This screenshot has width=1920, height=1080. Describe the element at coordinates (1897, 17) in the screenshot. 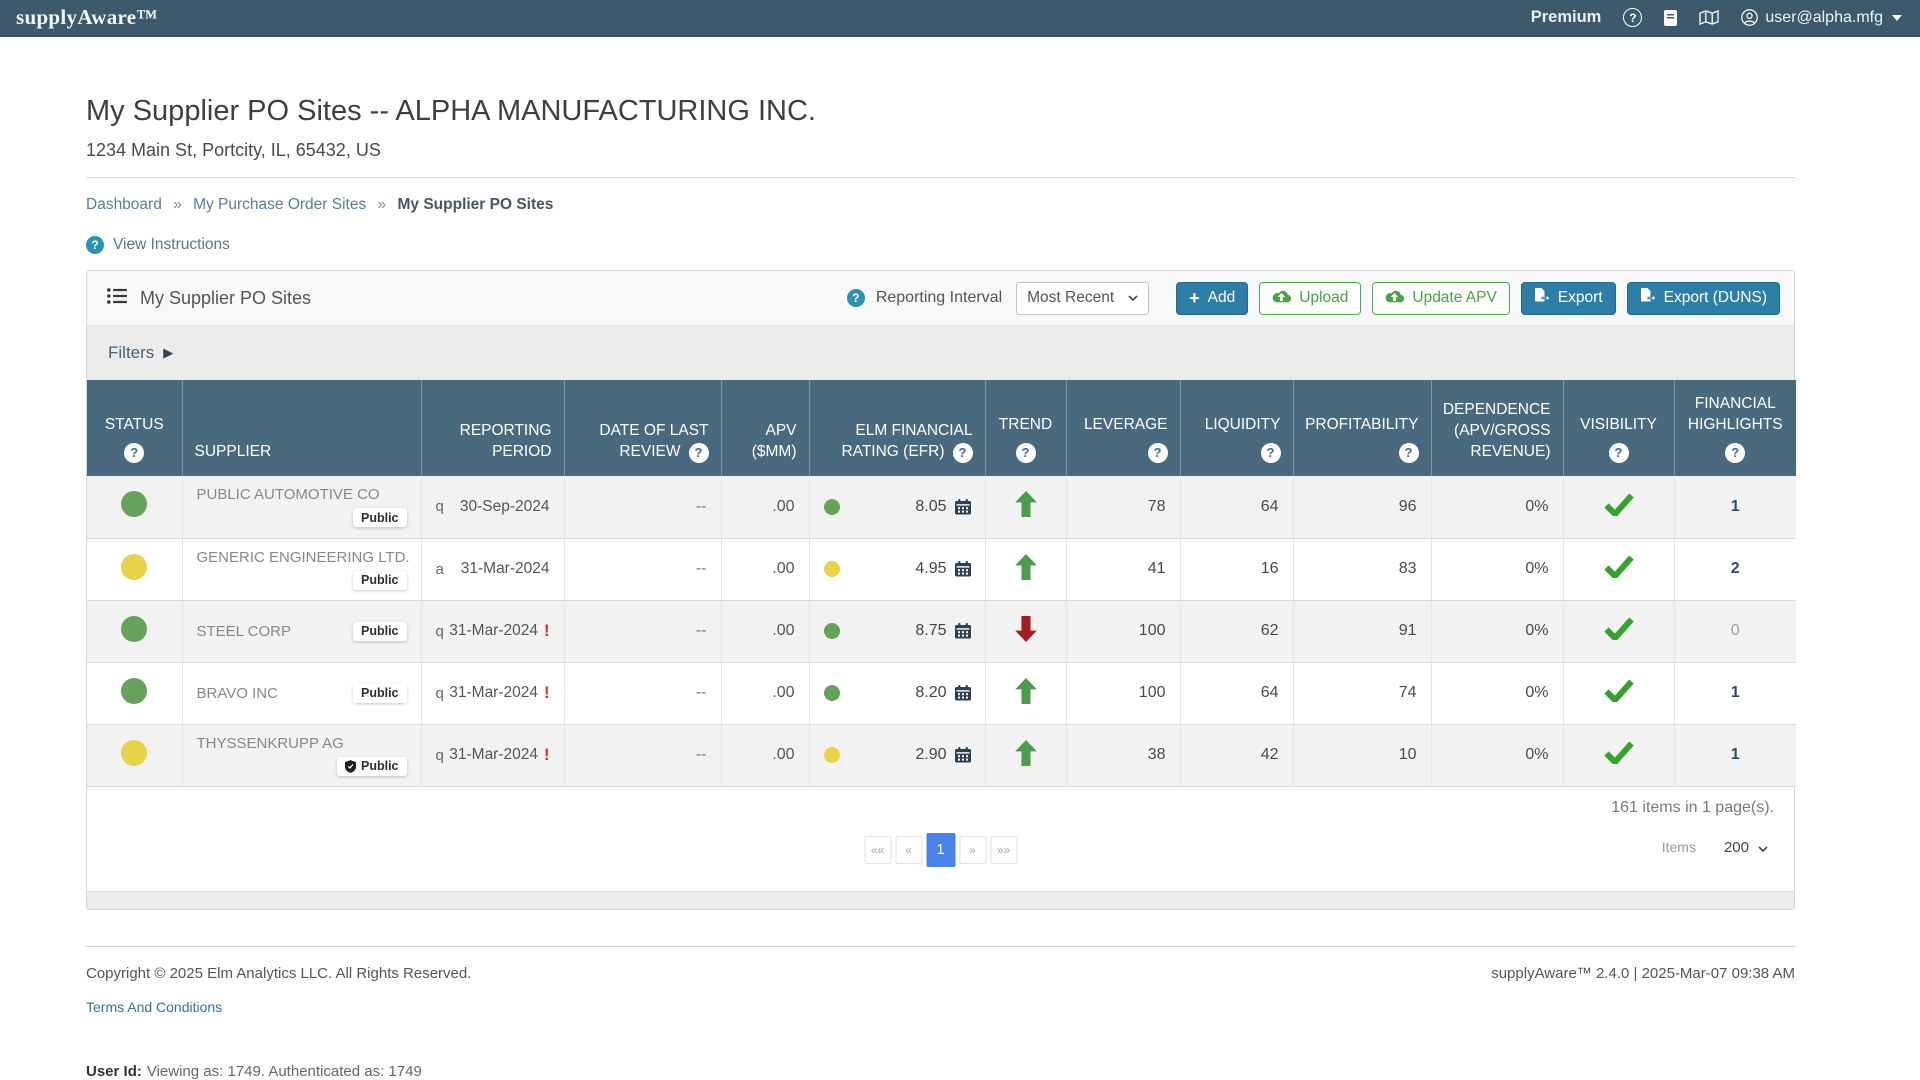

I see `chevron-down-icon` at that location.